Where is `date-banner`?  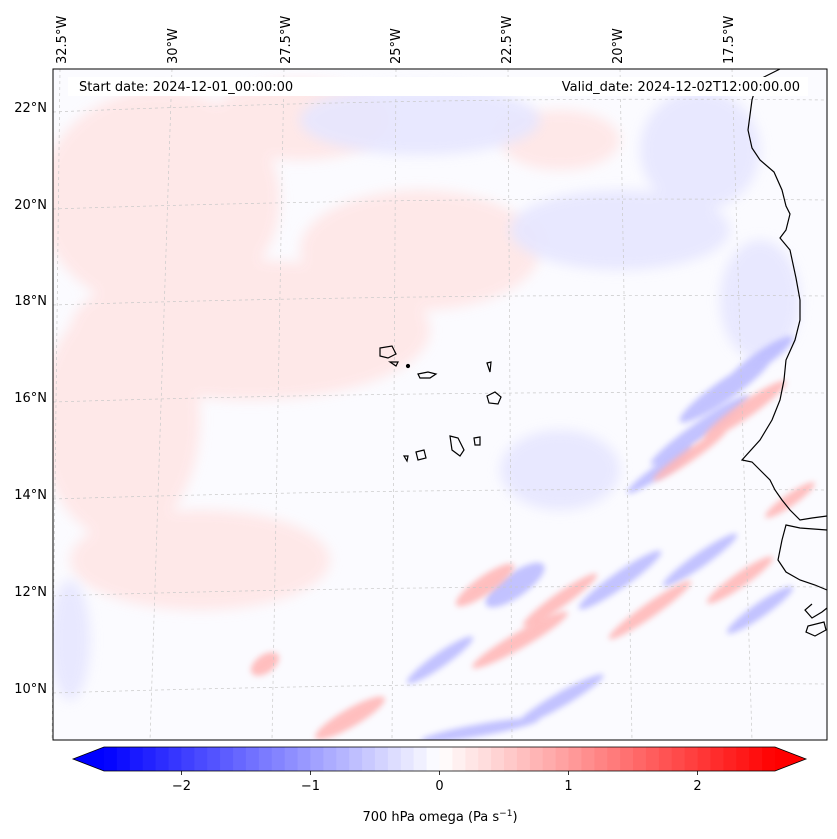 date-banner is located at coordinates (438, 86).